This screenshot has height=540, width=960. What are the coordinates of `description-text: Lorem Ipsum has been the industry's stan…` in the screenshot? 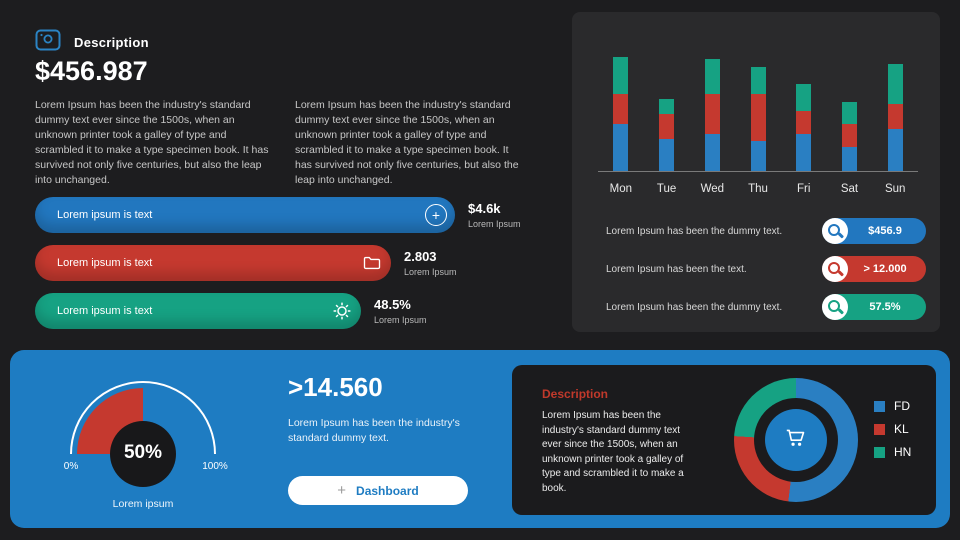 It's located at (613, 452).